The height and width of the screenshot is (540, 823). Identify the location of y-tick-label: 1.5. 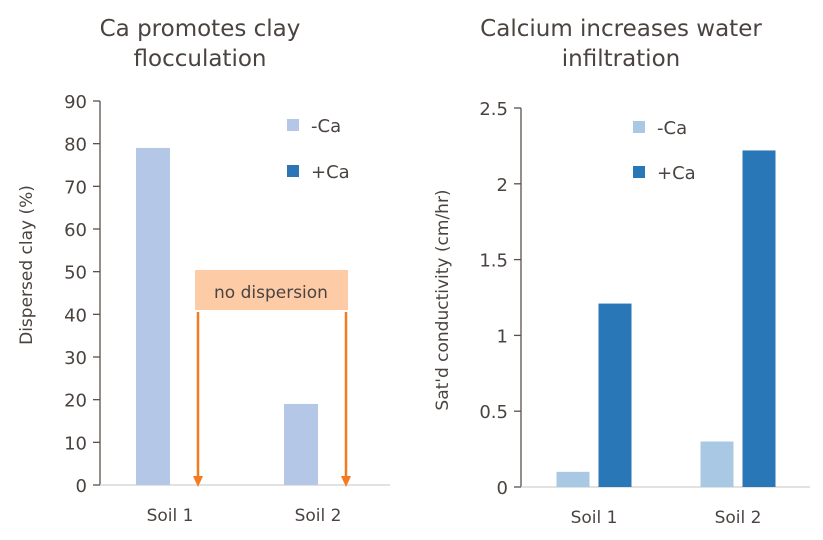
(493, 261).